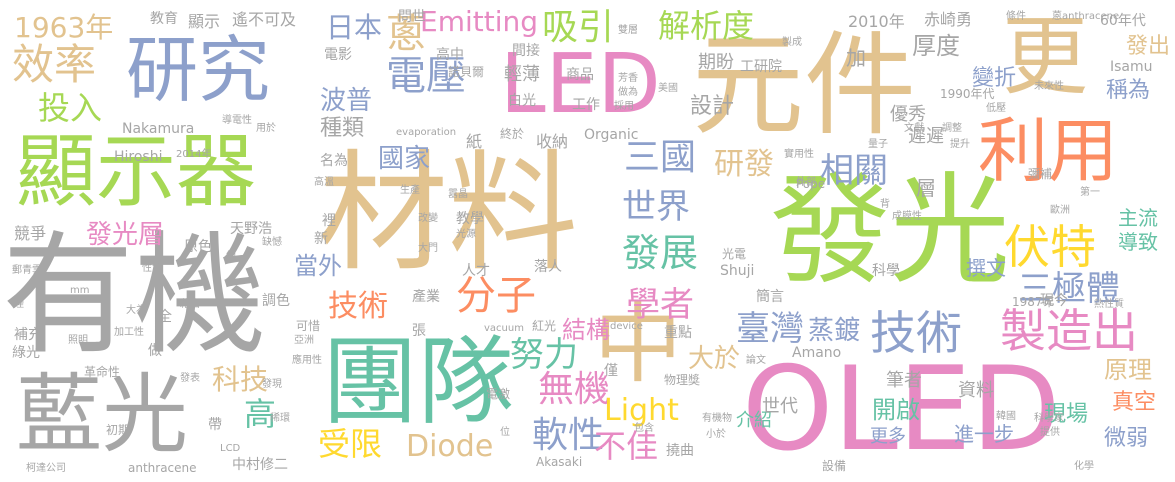 The image size is (1175, 482). Describe the element at coordinates (901, 409) in the screenshot. I see `word: OLED` at that location.